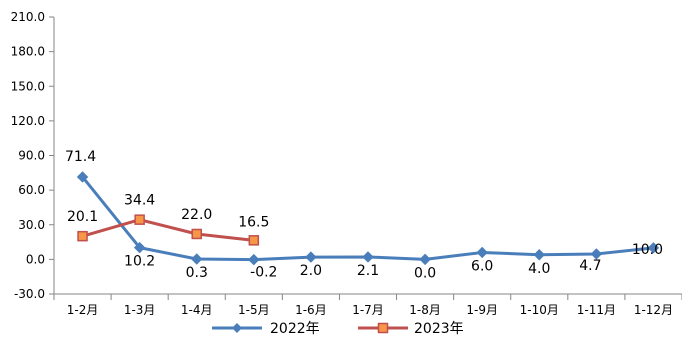  Describe the element at coordinates (140, 310) in the screenshot. I see `x-tick-label: 1-3月` at that location.